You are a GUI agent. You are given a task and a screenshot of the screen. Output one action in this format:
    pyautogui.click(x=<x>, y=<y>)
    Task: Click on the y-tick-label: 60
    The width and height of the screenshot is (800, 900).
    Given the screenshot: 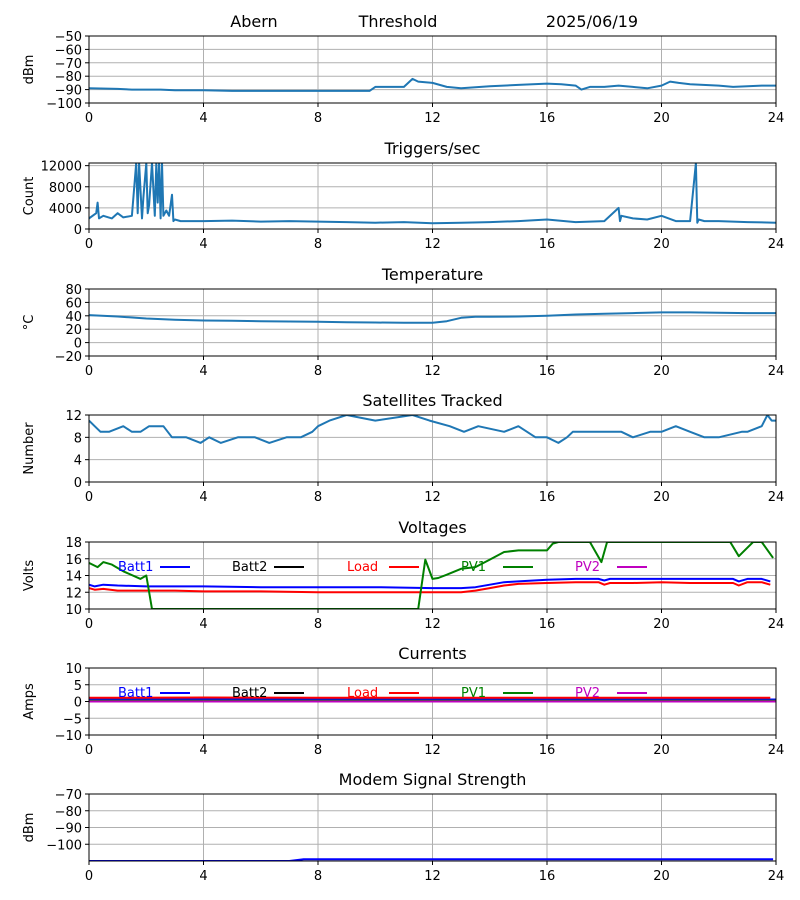 What is the action you would take?
    pyautogui.click(x=73, y=303)
    